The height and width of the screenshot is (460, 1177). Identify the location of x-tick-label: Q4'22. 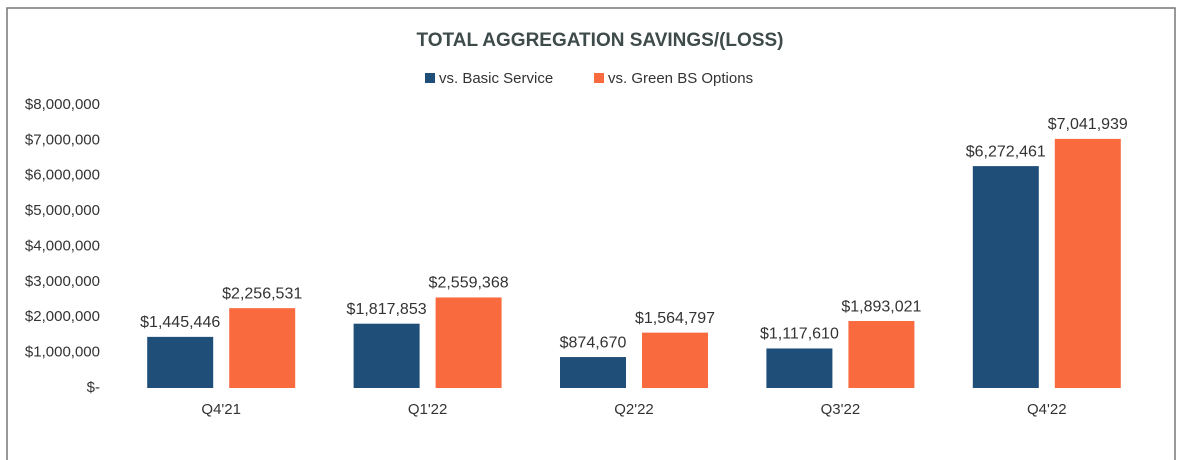
(1047, 409).